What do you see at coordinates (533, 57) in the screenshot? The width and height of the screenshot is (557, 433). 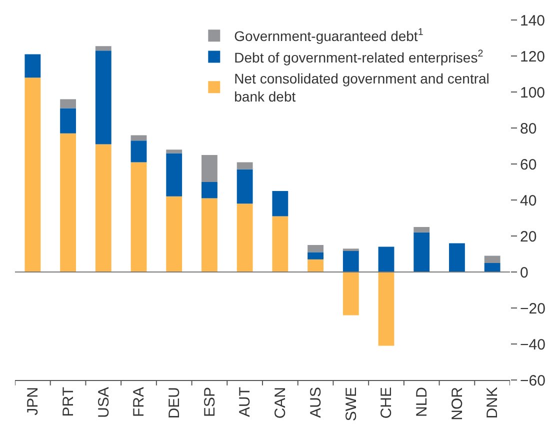 I see `y-tick-label: 120` at bounding box center [533, 57].